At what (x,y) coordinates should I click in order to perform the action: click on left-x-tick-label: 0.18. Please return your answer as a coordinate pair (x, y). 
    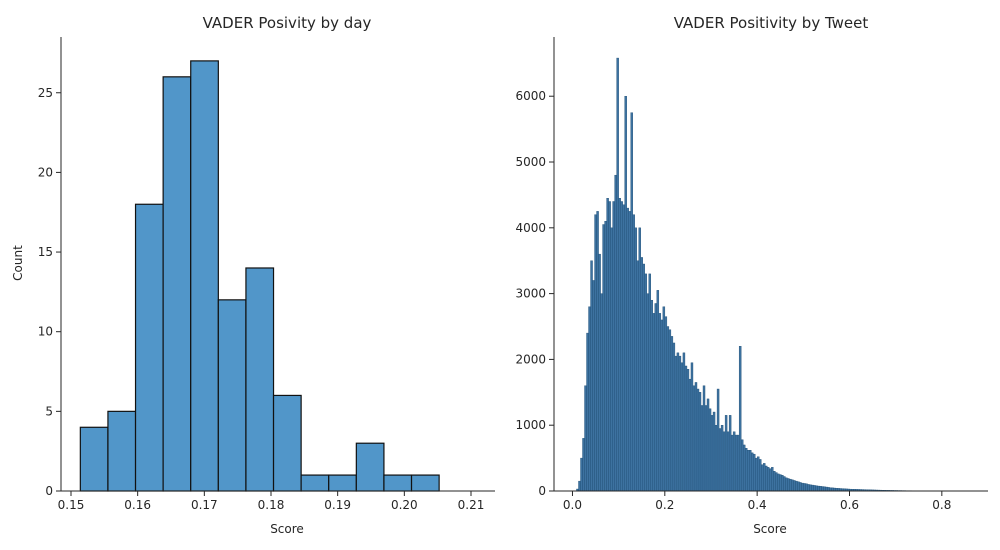
    Looking at the image, I should click on (271, 505).